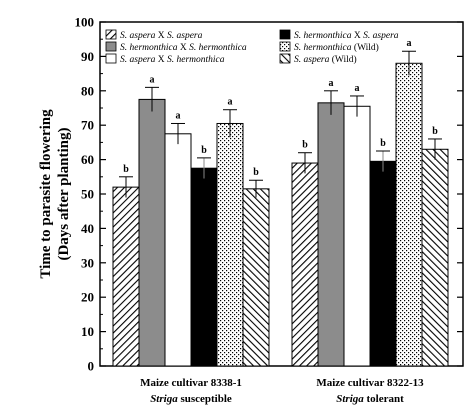 The height and width of the screenshot is (420, 474). What do you see at coordinates (87, 159) in the screenshot?
I see `y-tick-label: 60` at bounding box center [87, 159].